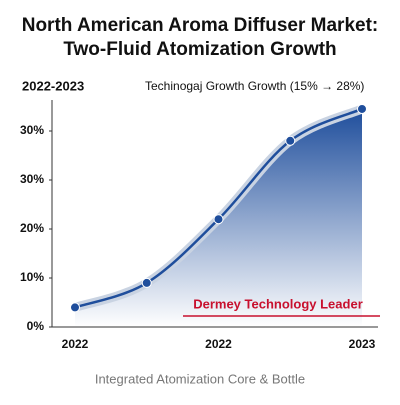 The height and width of the screenshot is (405, 400). I want to click on growth-label: Techinogaj Growth Growth (15% → 28%), so click(254, 86).